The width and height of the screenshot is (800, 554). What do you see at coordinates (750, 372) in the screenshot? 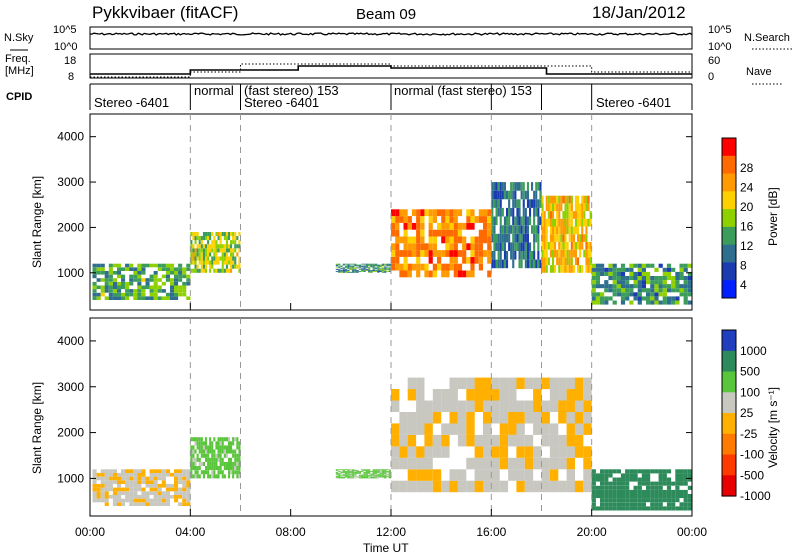
I see `velocity-tick-1: 500` at bounding box center [750, 372].